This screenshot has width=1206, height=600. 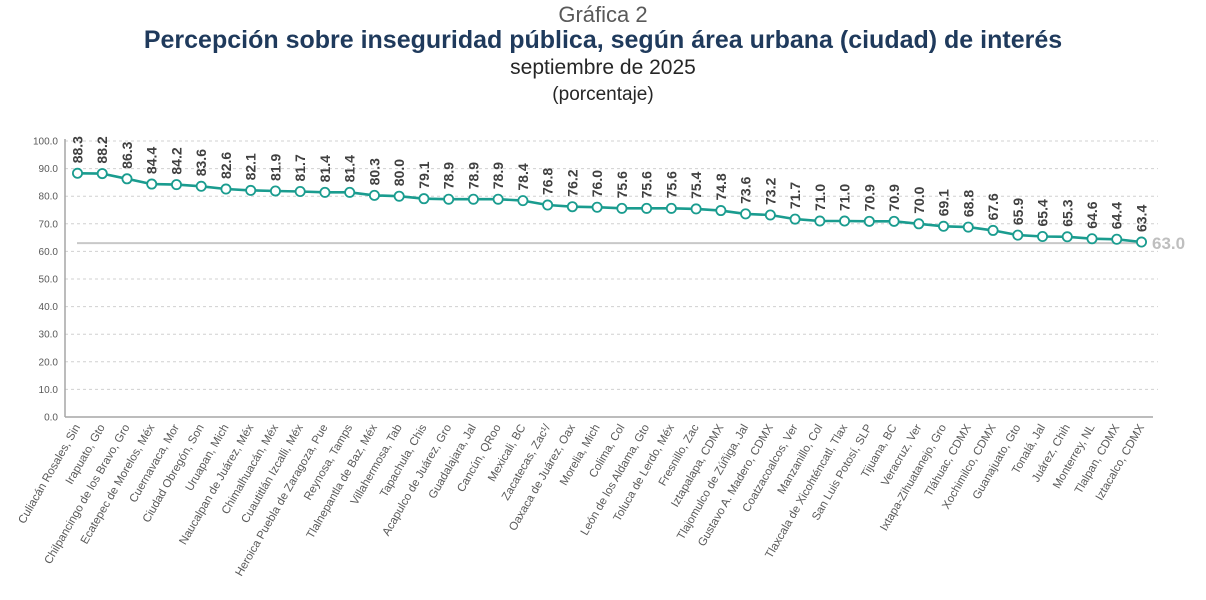 I want to click on data-label: 84.2, so click(x=176, y=160).